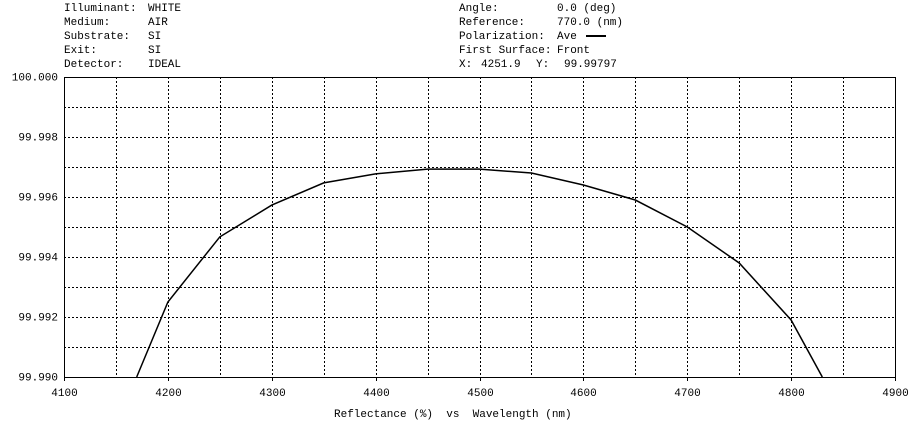 The image size is (924, 428). I want to click on x-tick-label: 4700, so click(687, 394).